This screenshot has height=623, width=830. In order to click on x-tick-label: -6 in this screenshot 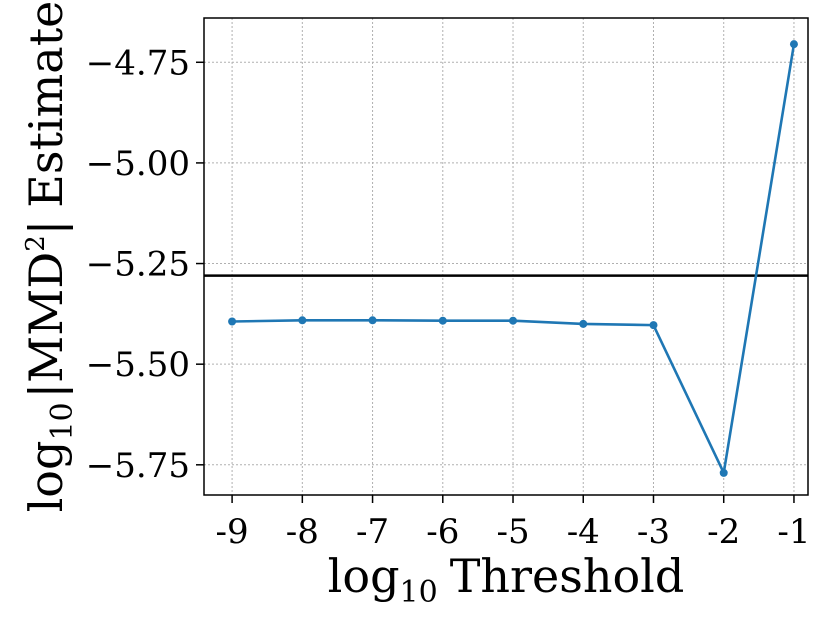, I will do `click(442, 532)`.